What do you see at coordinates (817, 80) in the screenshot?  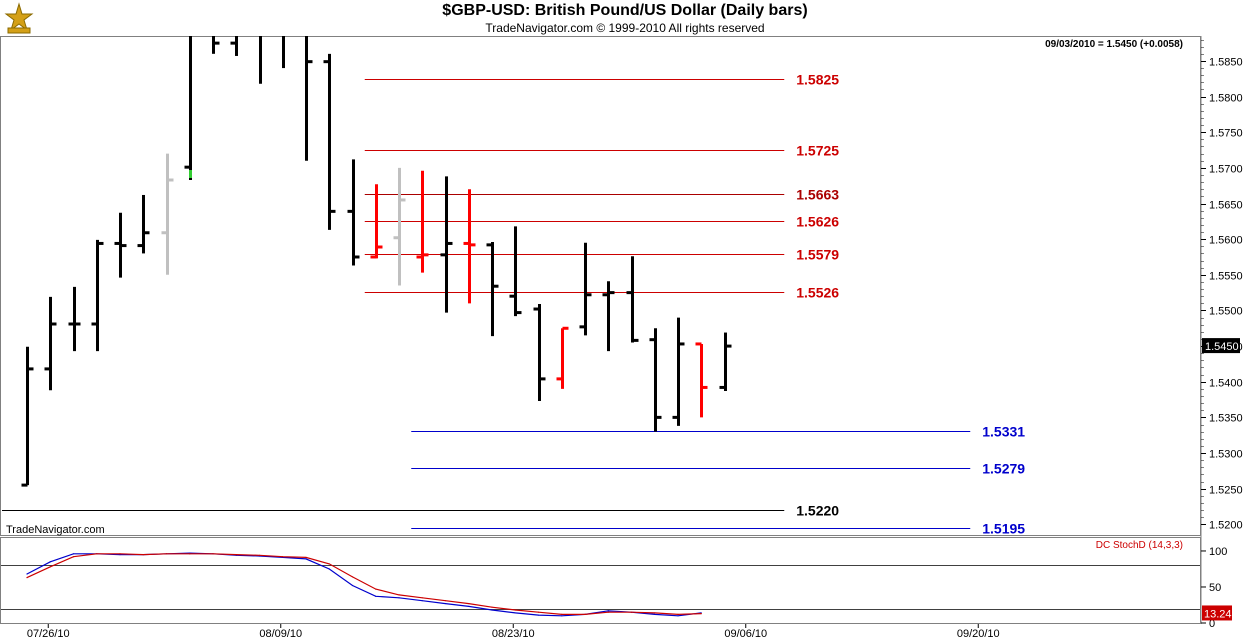 I see `level-label: 1.5825` at bounding box center [817, 80].